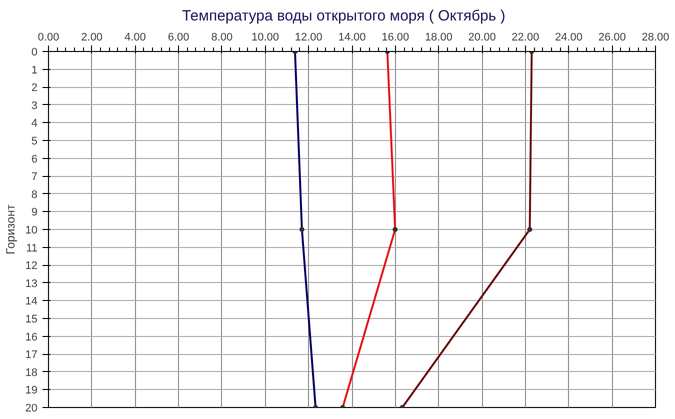 The width and height of the screenshot is (675, 419). What do you see at coordinates (34, 194) in the screenshot?
I see `y-tick-label: 8` at bounding box center [34, 194].